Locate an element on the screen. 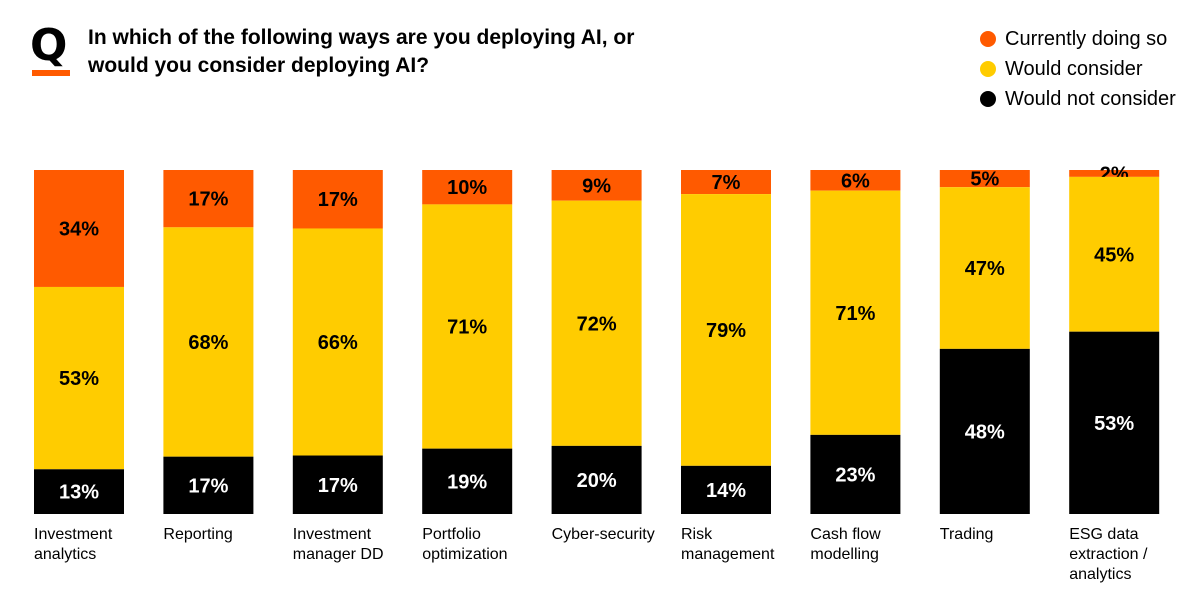 This screenshot has width=1200, height=604. bar-group: 17% 68% 17% Reporting is located at coordinates (208, 356).